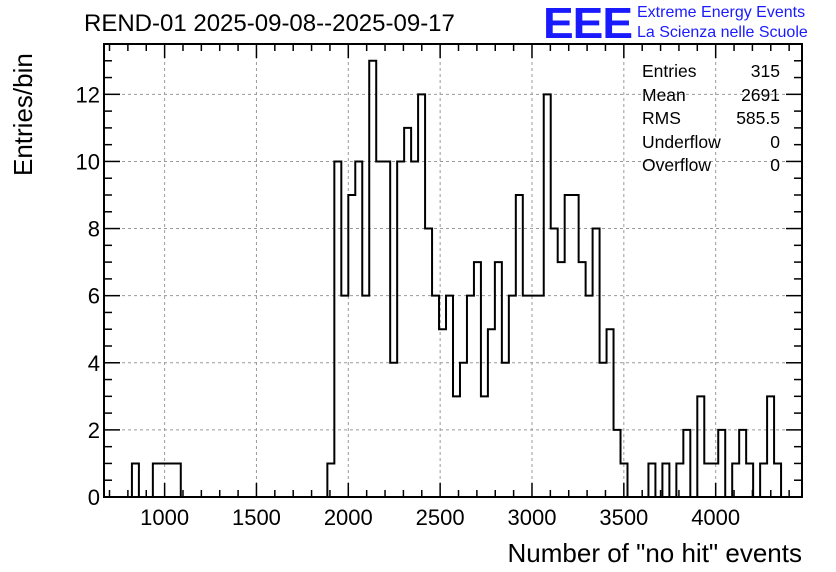 The height and width of the screenshot is (572, 836). I want to click on stat-label: Overflow, so click(677, 165).